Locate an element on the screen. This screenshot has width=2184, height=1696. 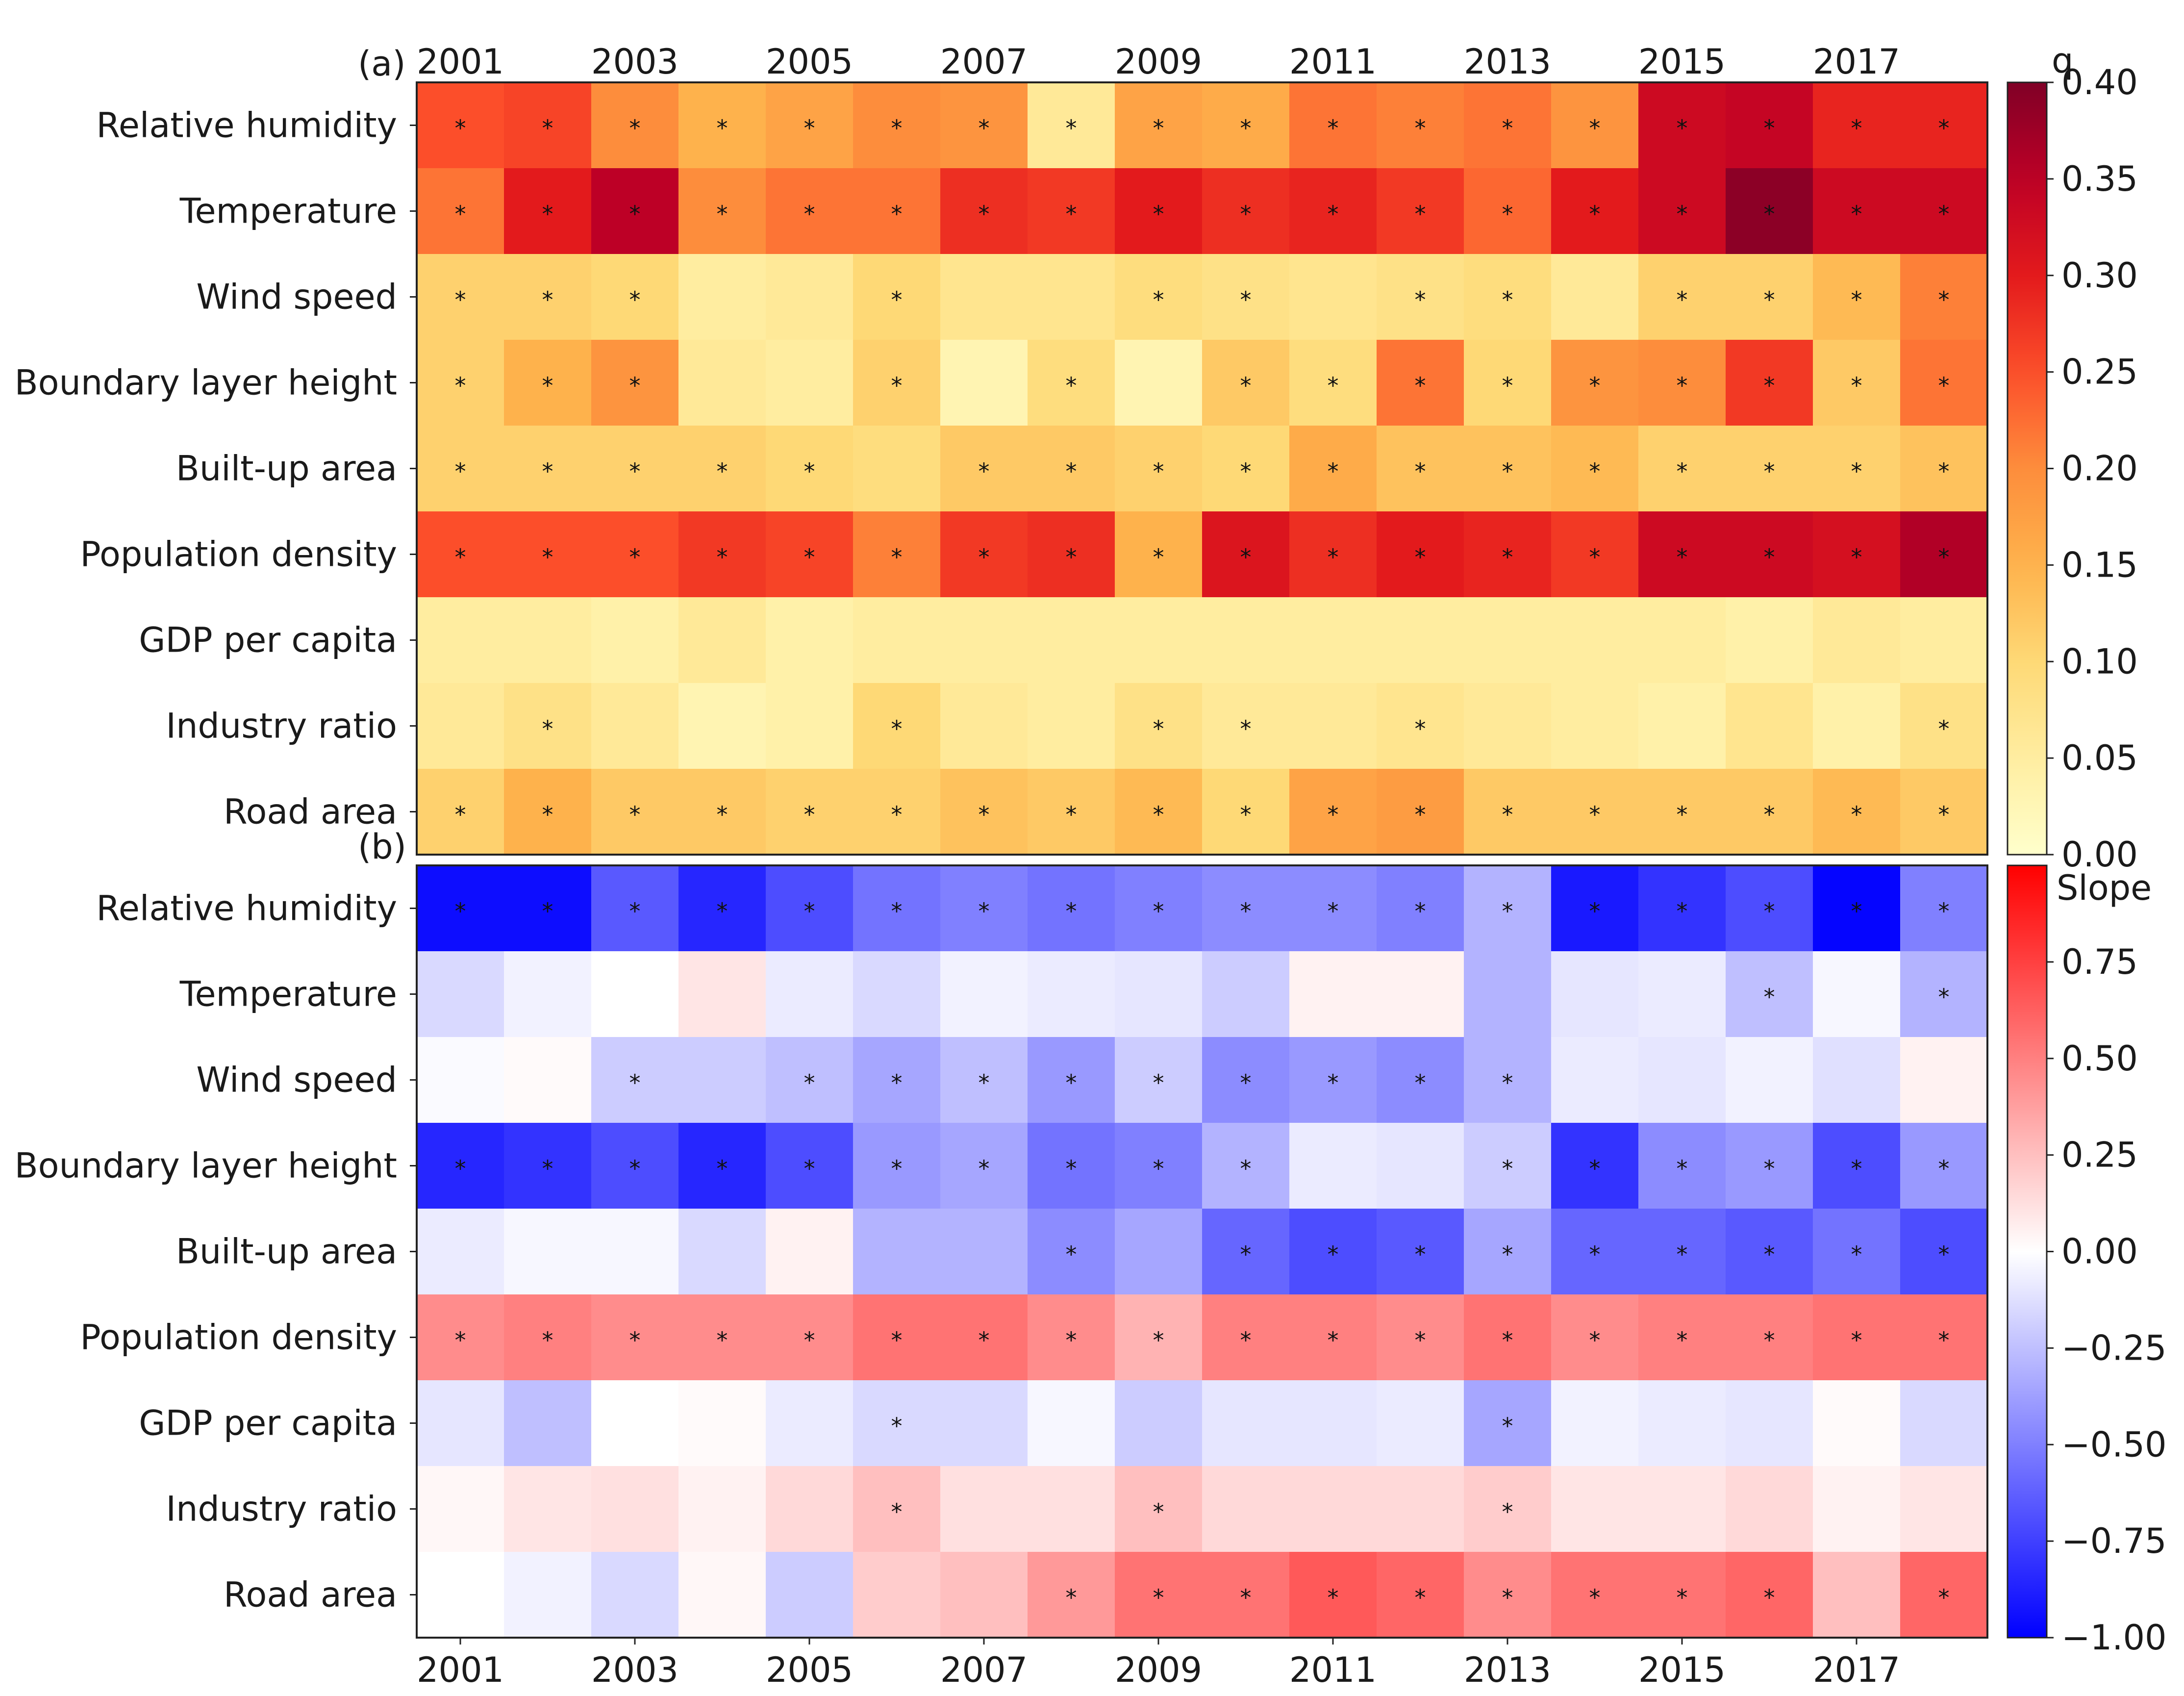
row-label: Temperature is located at coordinates (288, 211).